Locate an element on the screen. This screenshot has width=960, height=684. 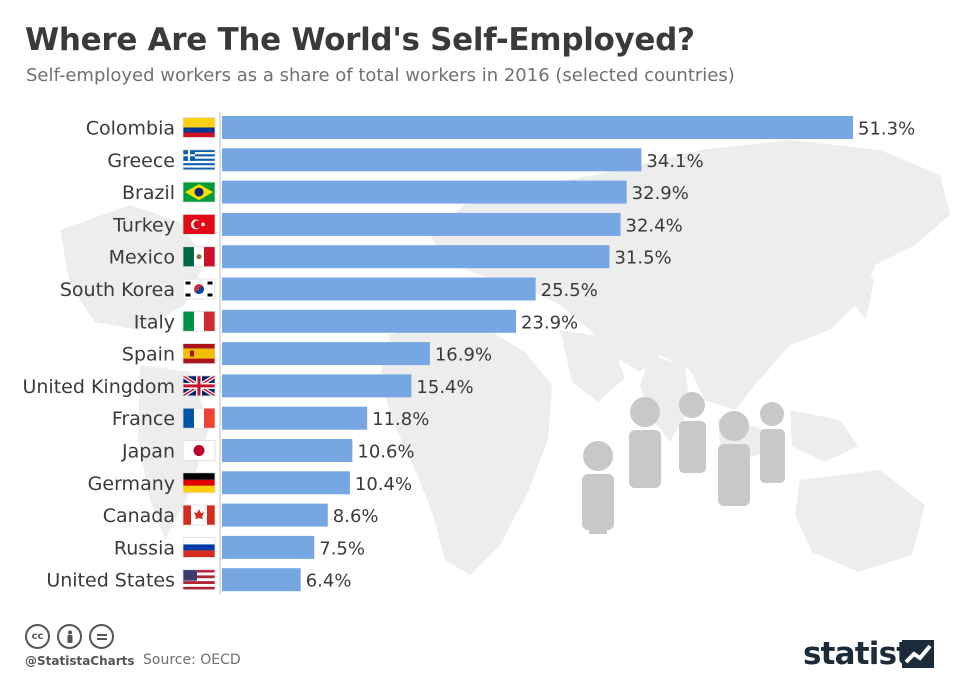
bar-row-colombia: Colombia 51.3% is located at coordinates (500, 128).